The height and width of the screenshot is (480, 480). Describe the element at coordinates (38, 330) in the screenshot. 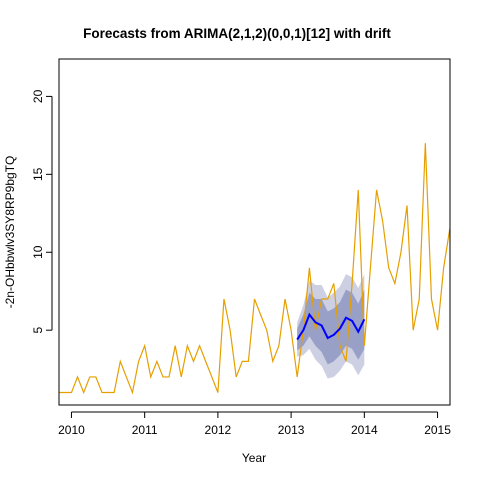

I see `y-tick-label: 5` at that location.